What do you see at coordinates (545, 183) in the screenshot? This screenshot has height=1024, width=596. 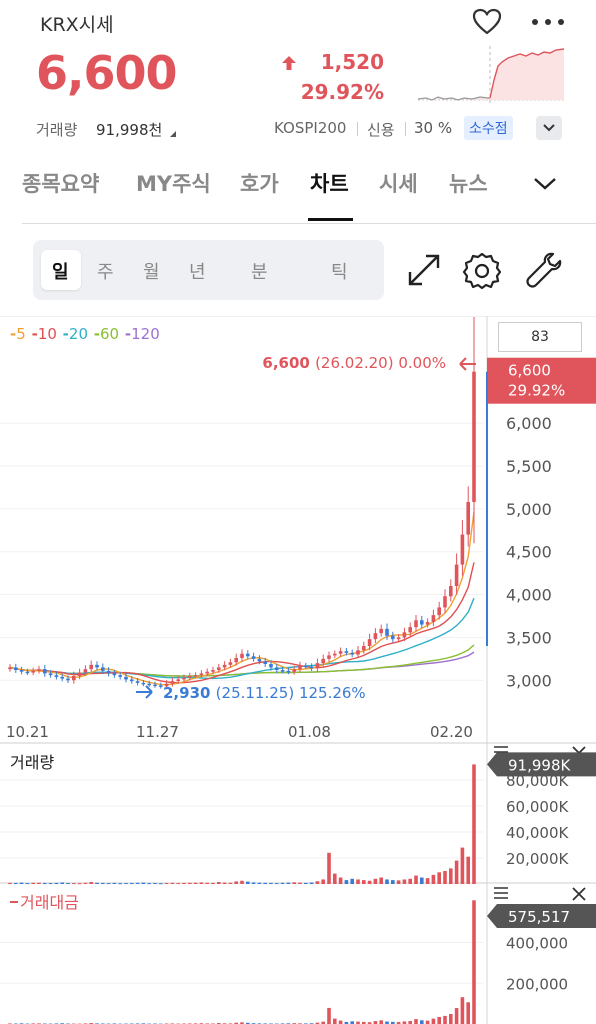 I see `chevron-down-icon` at bounding box center [545, 183].